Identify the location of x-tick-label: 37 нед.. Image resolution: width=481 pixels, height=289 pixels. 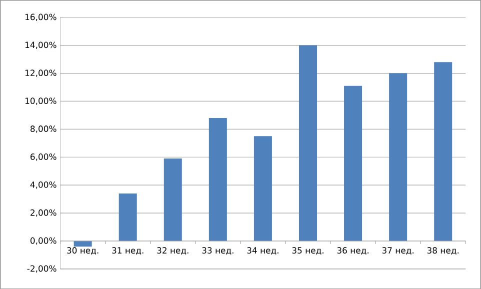
(398, 250).